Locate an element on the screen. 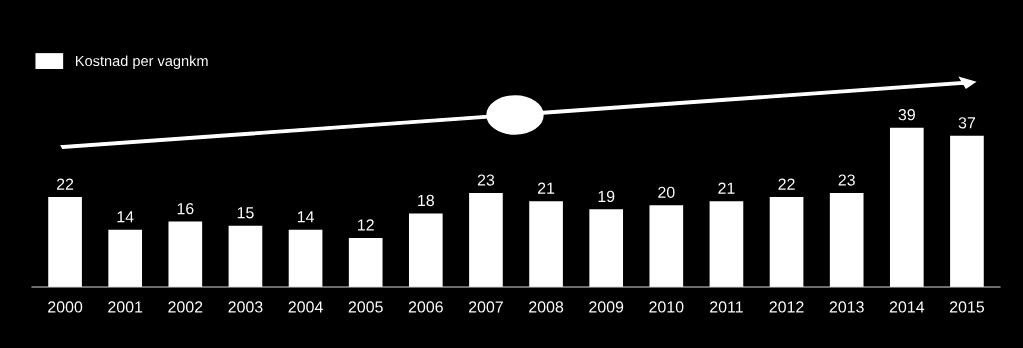 Image resolution: width=1023 pixels, height=348 pixels. data-label: 39 is located at coordinates (906, 115).